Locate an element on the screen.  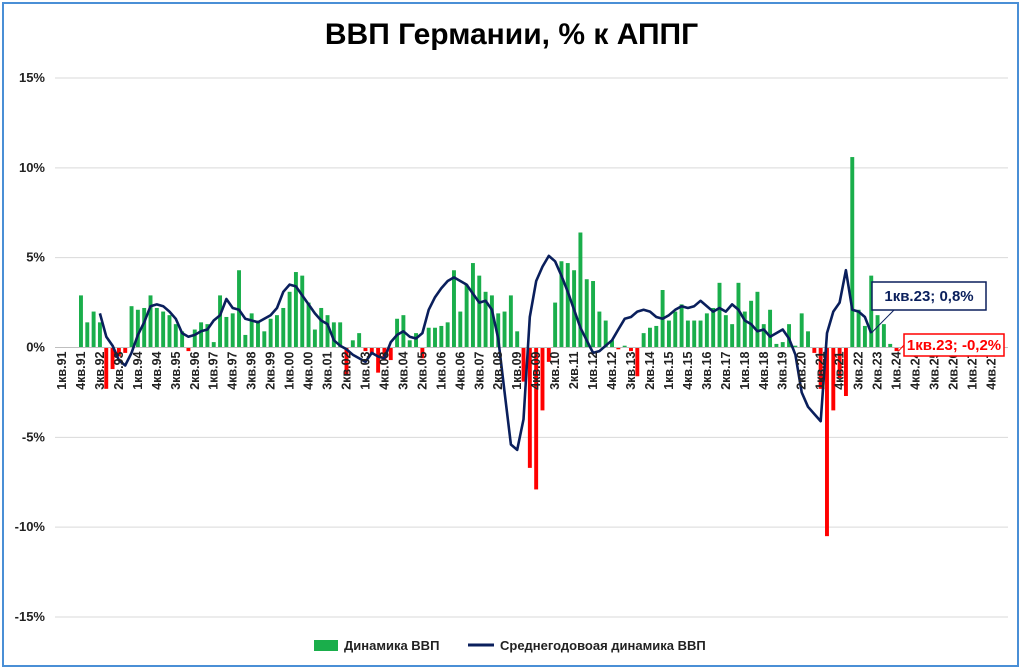
x-tick-label: 3кв.98 is located at coordinates (252, 370).